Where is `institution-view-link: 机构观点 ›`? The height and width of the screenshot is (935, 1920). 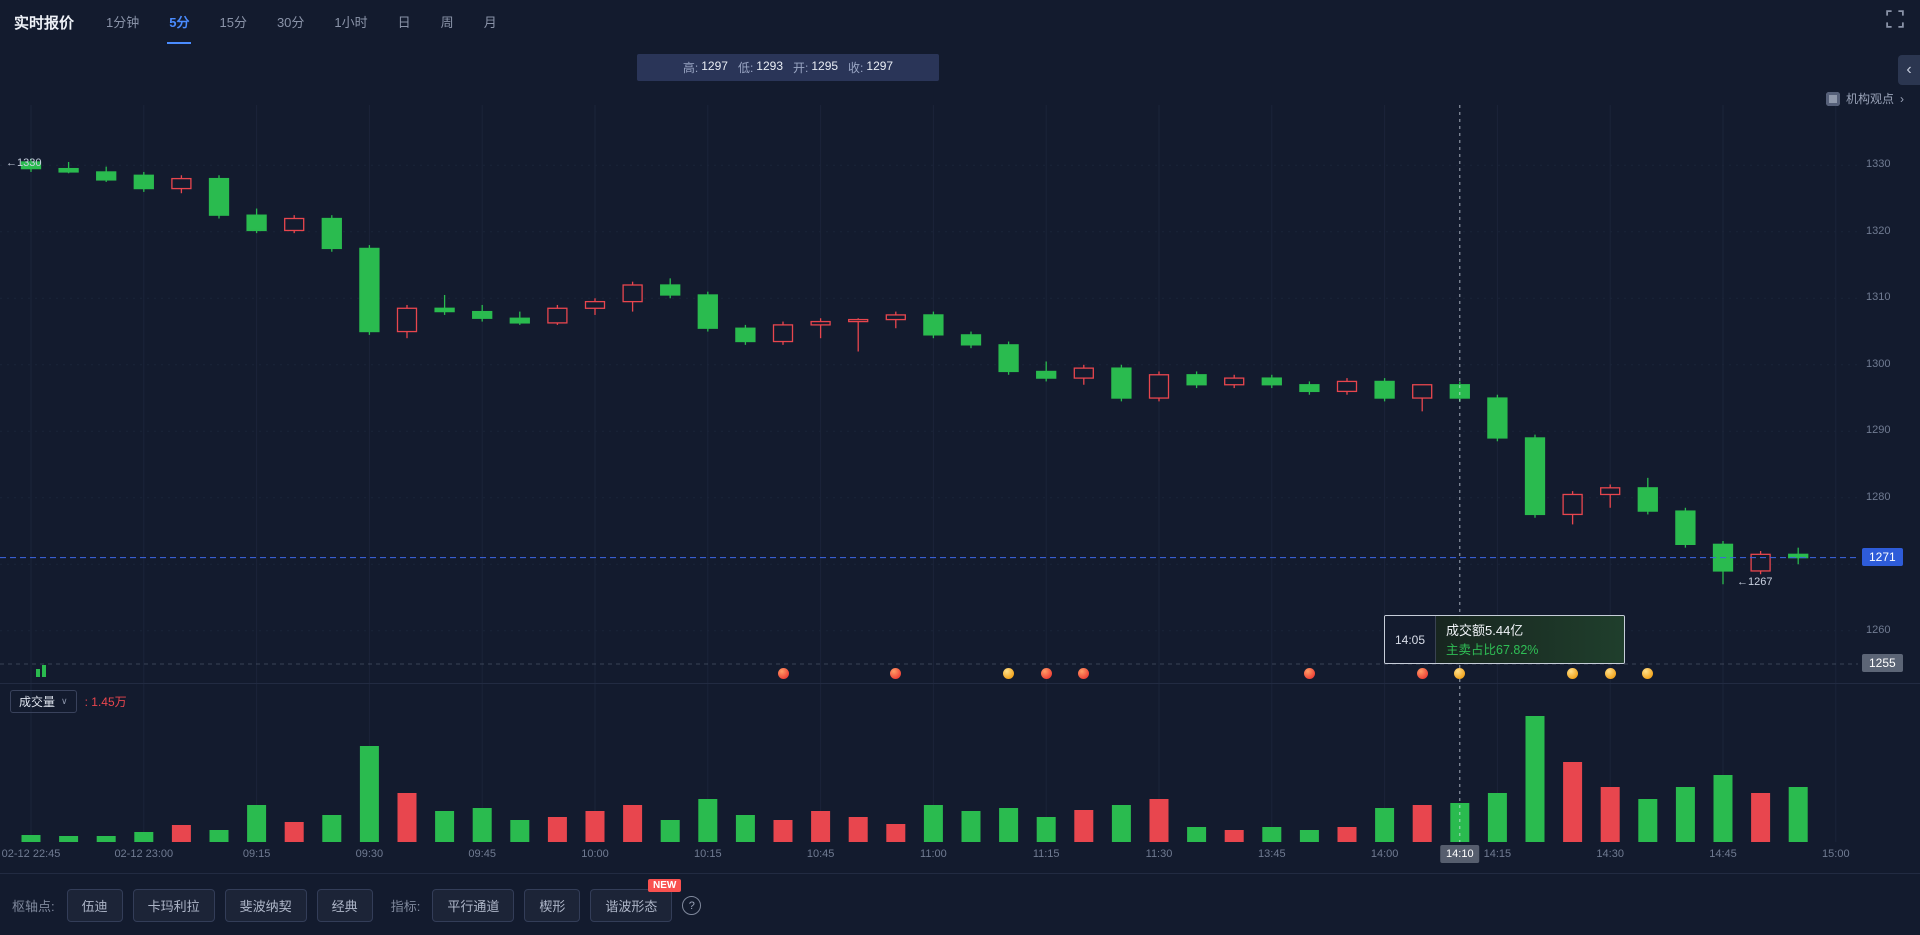
institution-view-link: 机构观点 › is located at coordinates (1864, 98).